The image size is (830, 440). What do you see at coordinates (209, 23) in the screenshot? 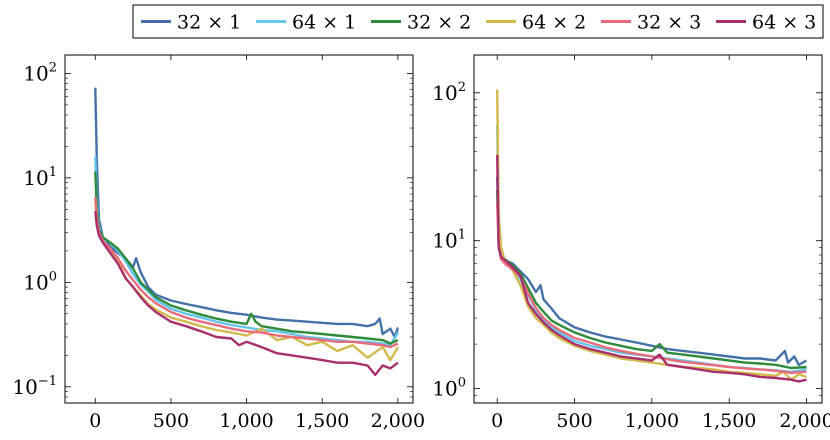
I see `legend-label-1: 32 × 1` at bounding box center [209, 23].